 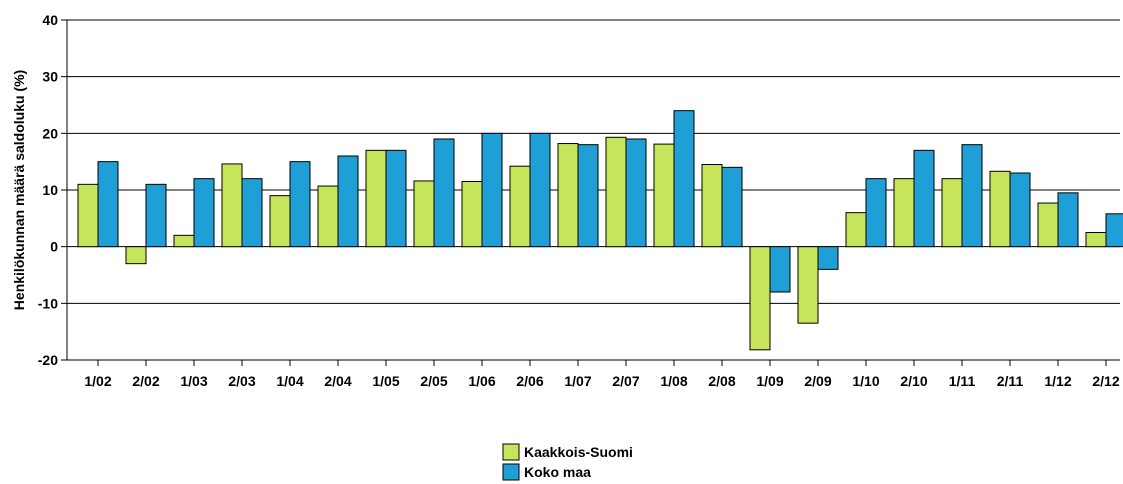 What do you see at coordinates (1105, 381) in the screenshot?
I see `x-tick-label: 2/12` at bounding box center [1105, 381].